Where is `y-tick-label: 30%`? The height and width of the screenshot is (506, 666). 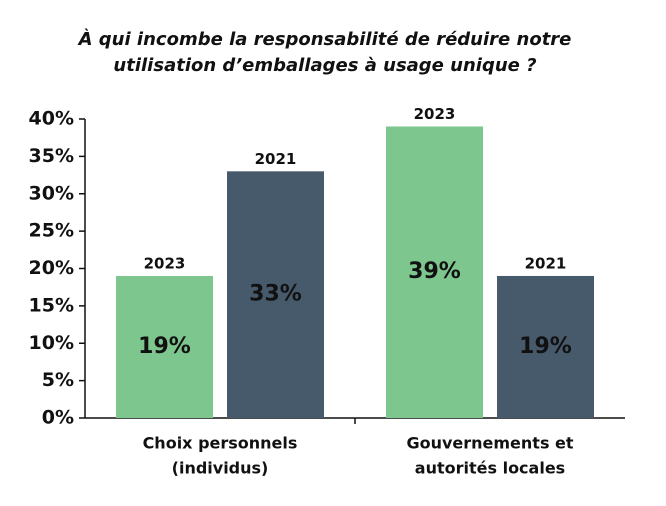
y-tick-label: 30% is located at coordinates (51, 193).